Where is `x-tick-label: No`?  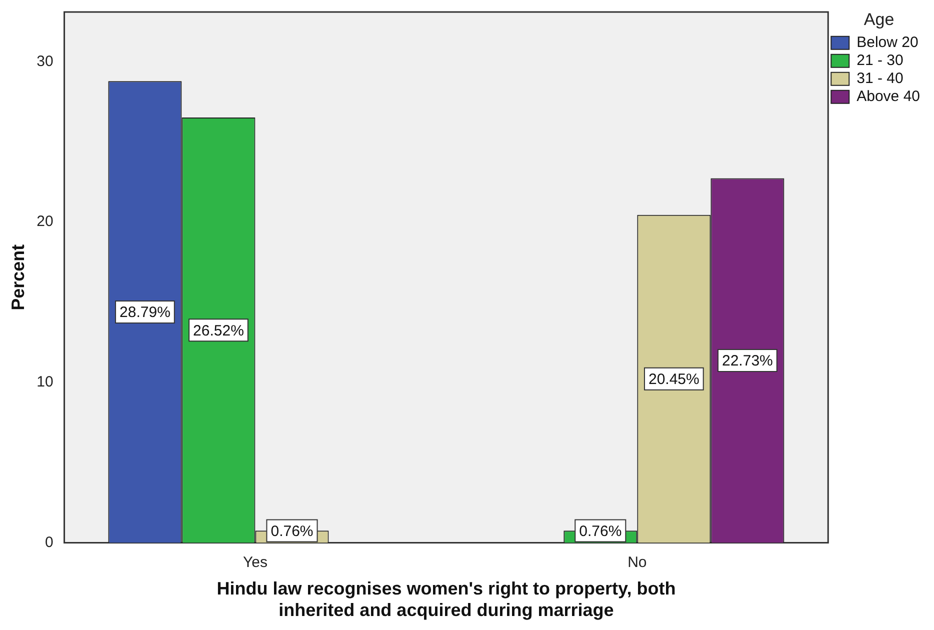
x-tick-label: No is located at coordinates (637, 562).